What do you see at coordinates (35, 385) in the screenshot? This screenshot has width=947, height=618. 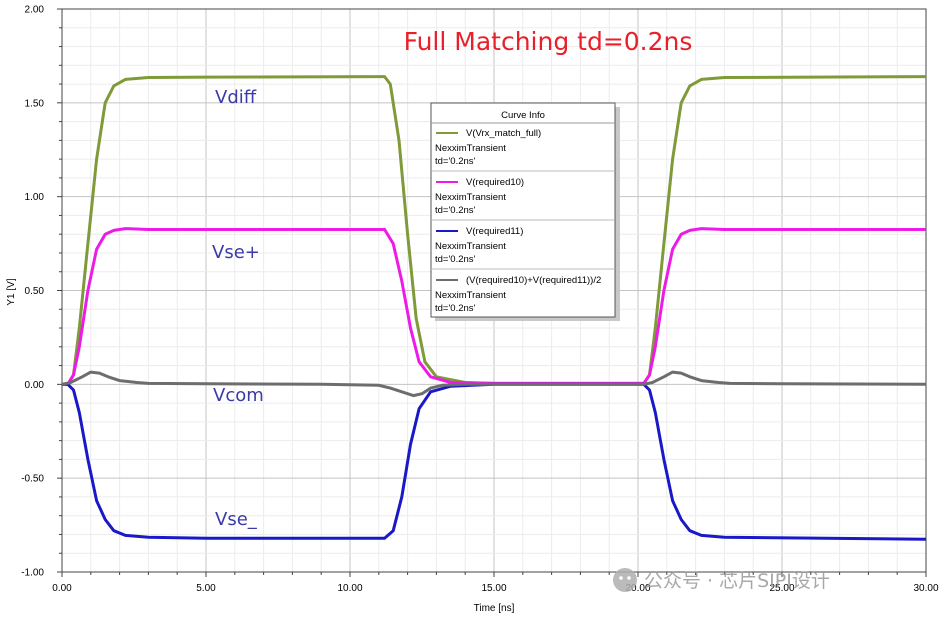 I see `y-tick-label: 0.00` at bounding box center [35, 385].